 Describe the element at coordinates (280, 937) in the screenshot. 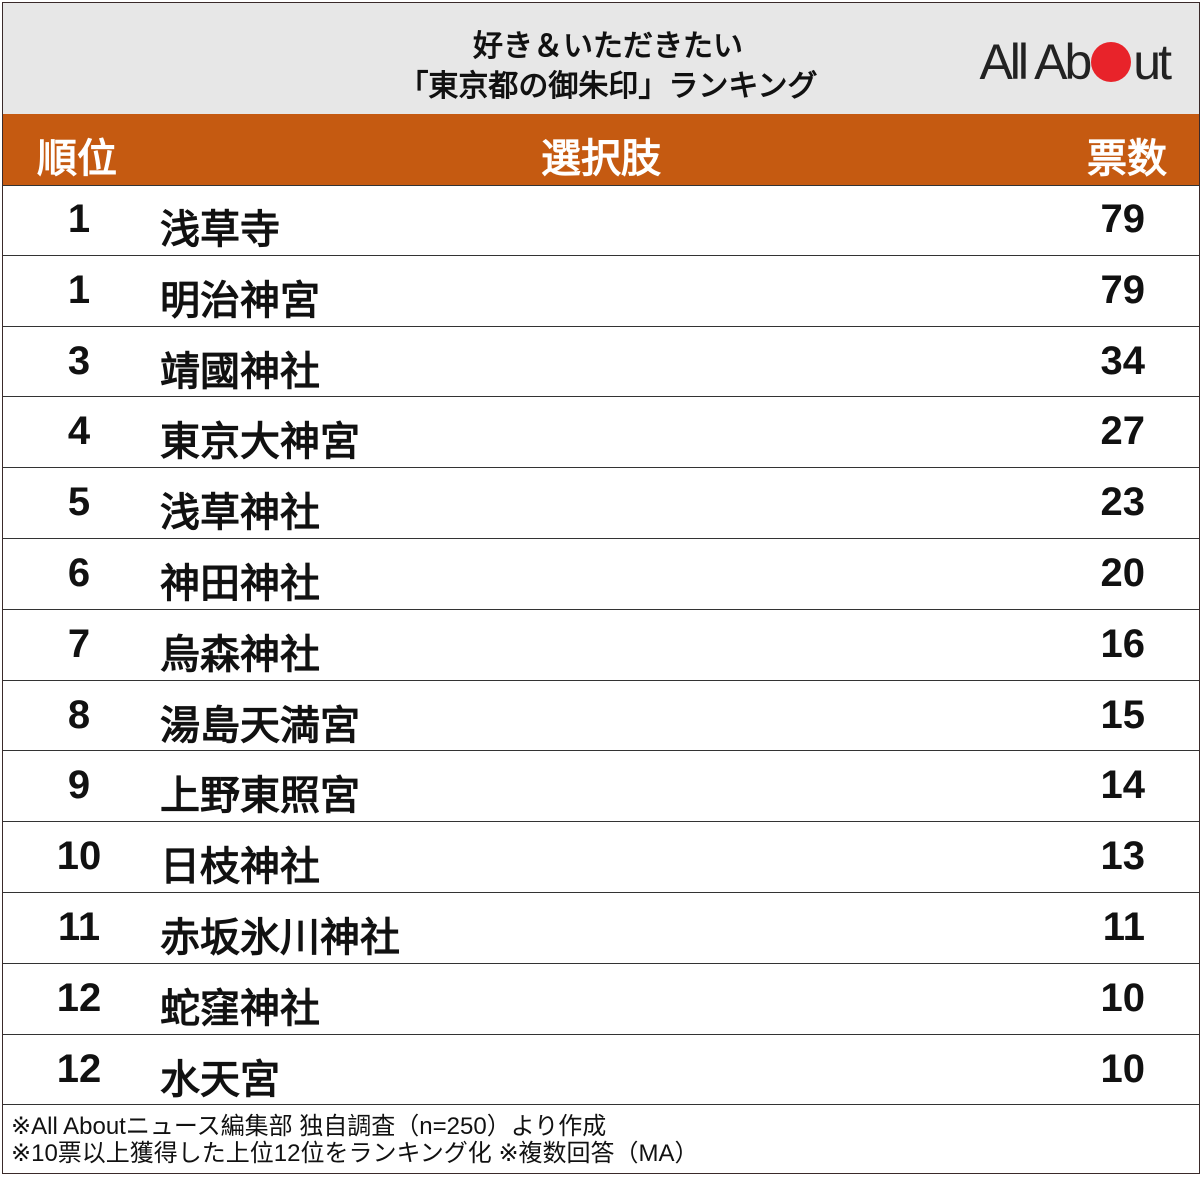

I see `name-cell: 赤坂氷川神社` at that location.